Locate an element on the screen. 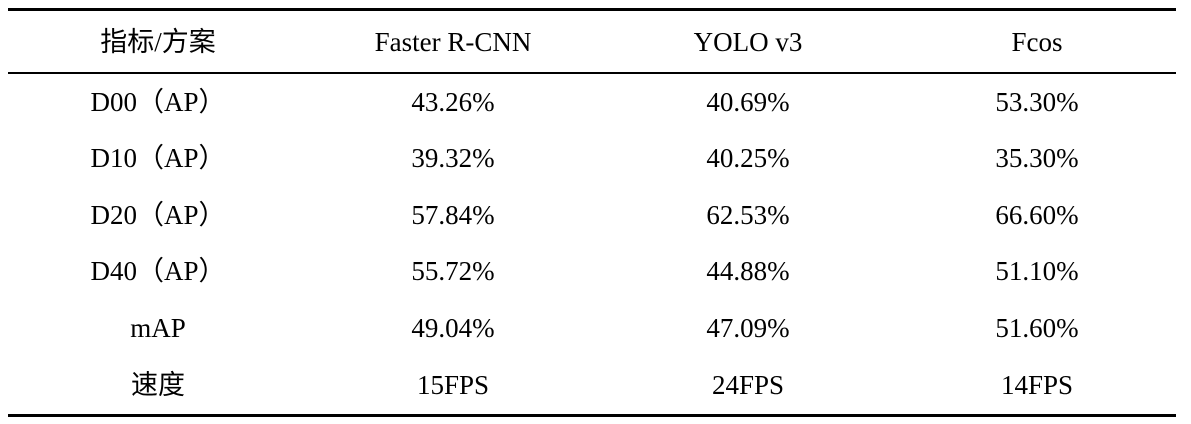 Image resolution: width=1191 pixels, height=424 pixels. row-label: D00（AP） is located at coordinates (158, 101).